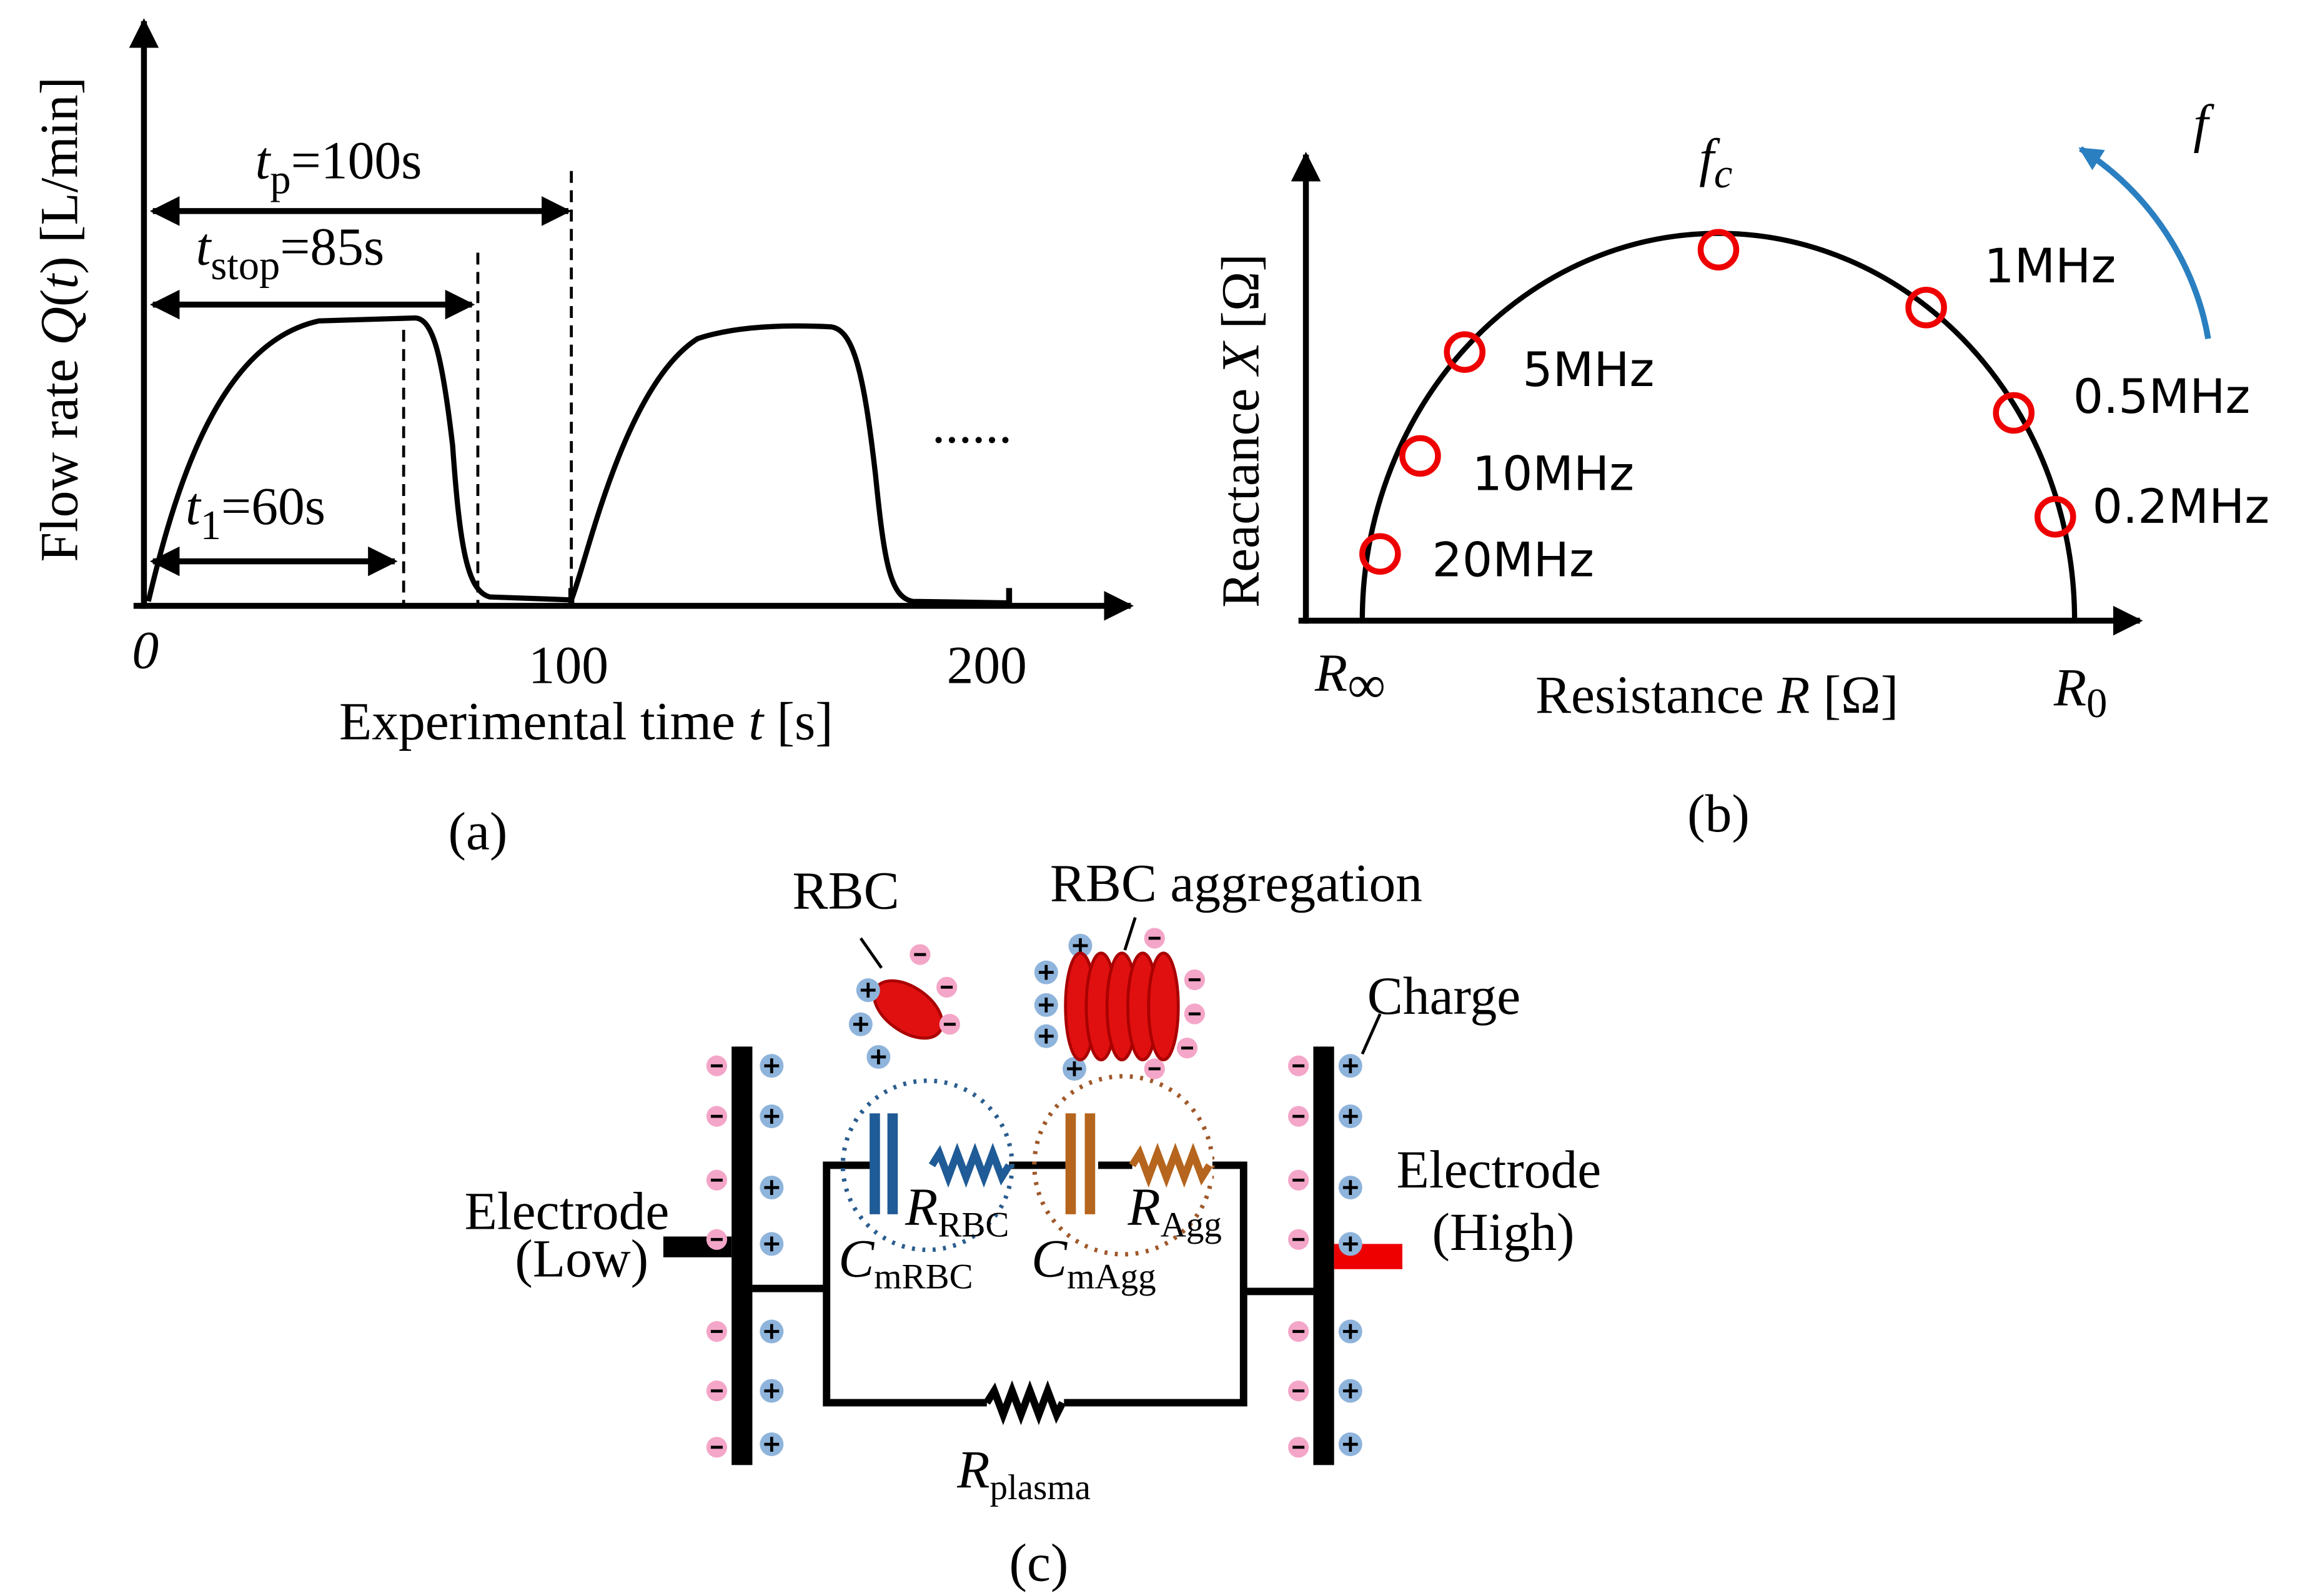 Image resolution: width=2315 pixels, height=1596 pixels. Describe the element at coordinates (586, 722) in the screenshot. I see `x-axis-label: Experimental time t [s]` at that location.